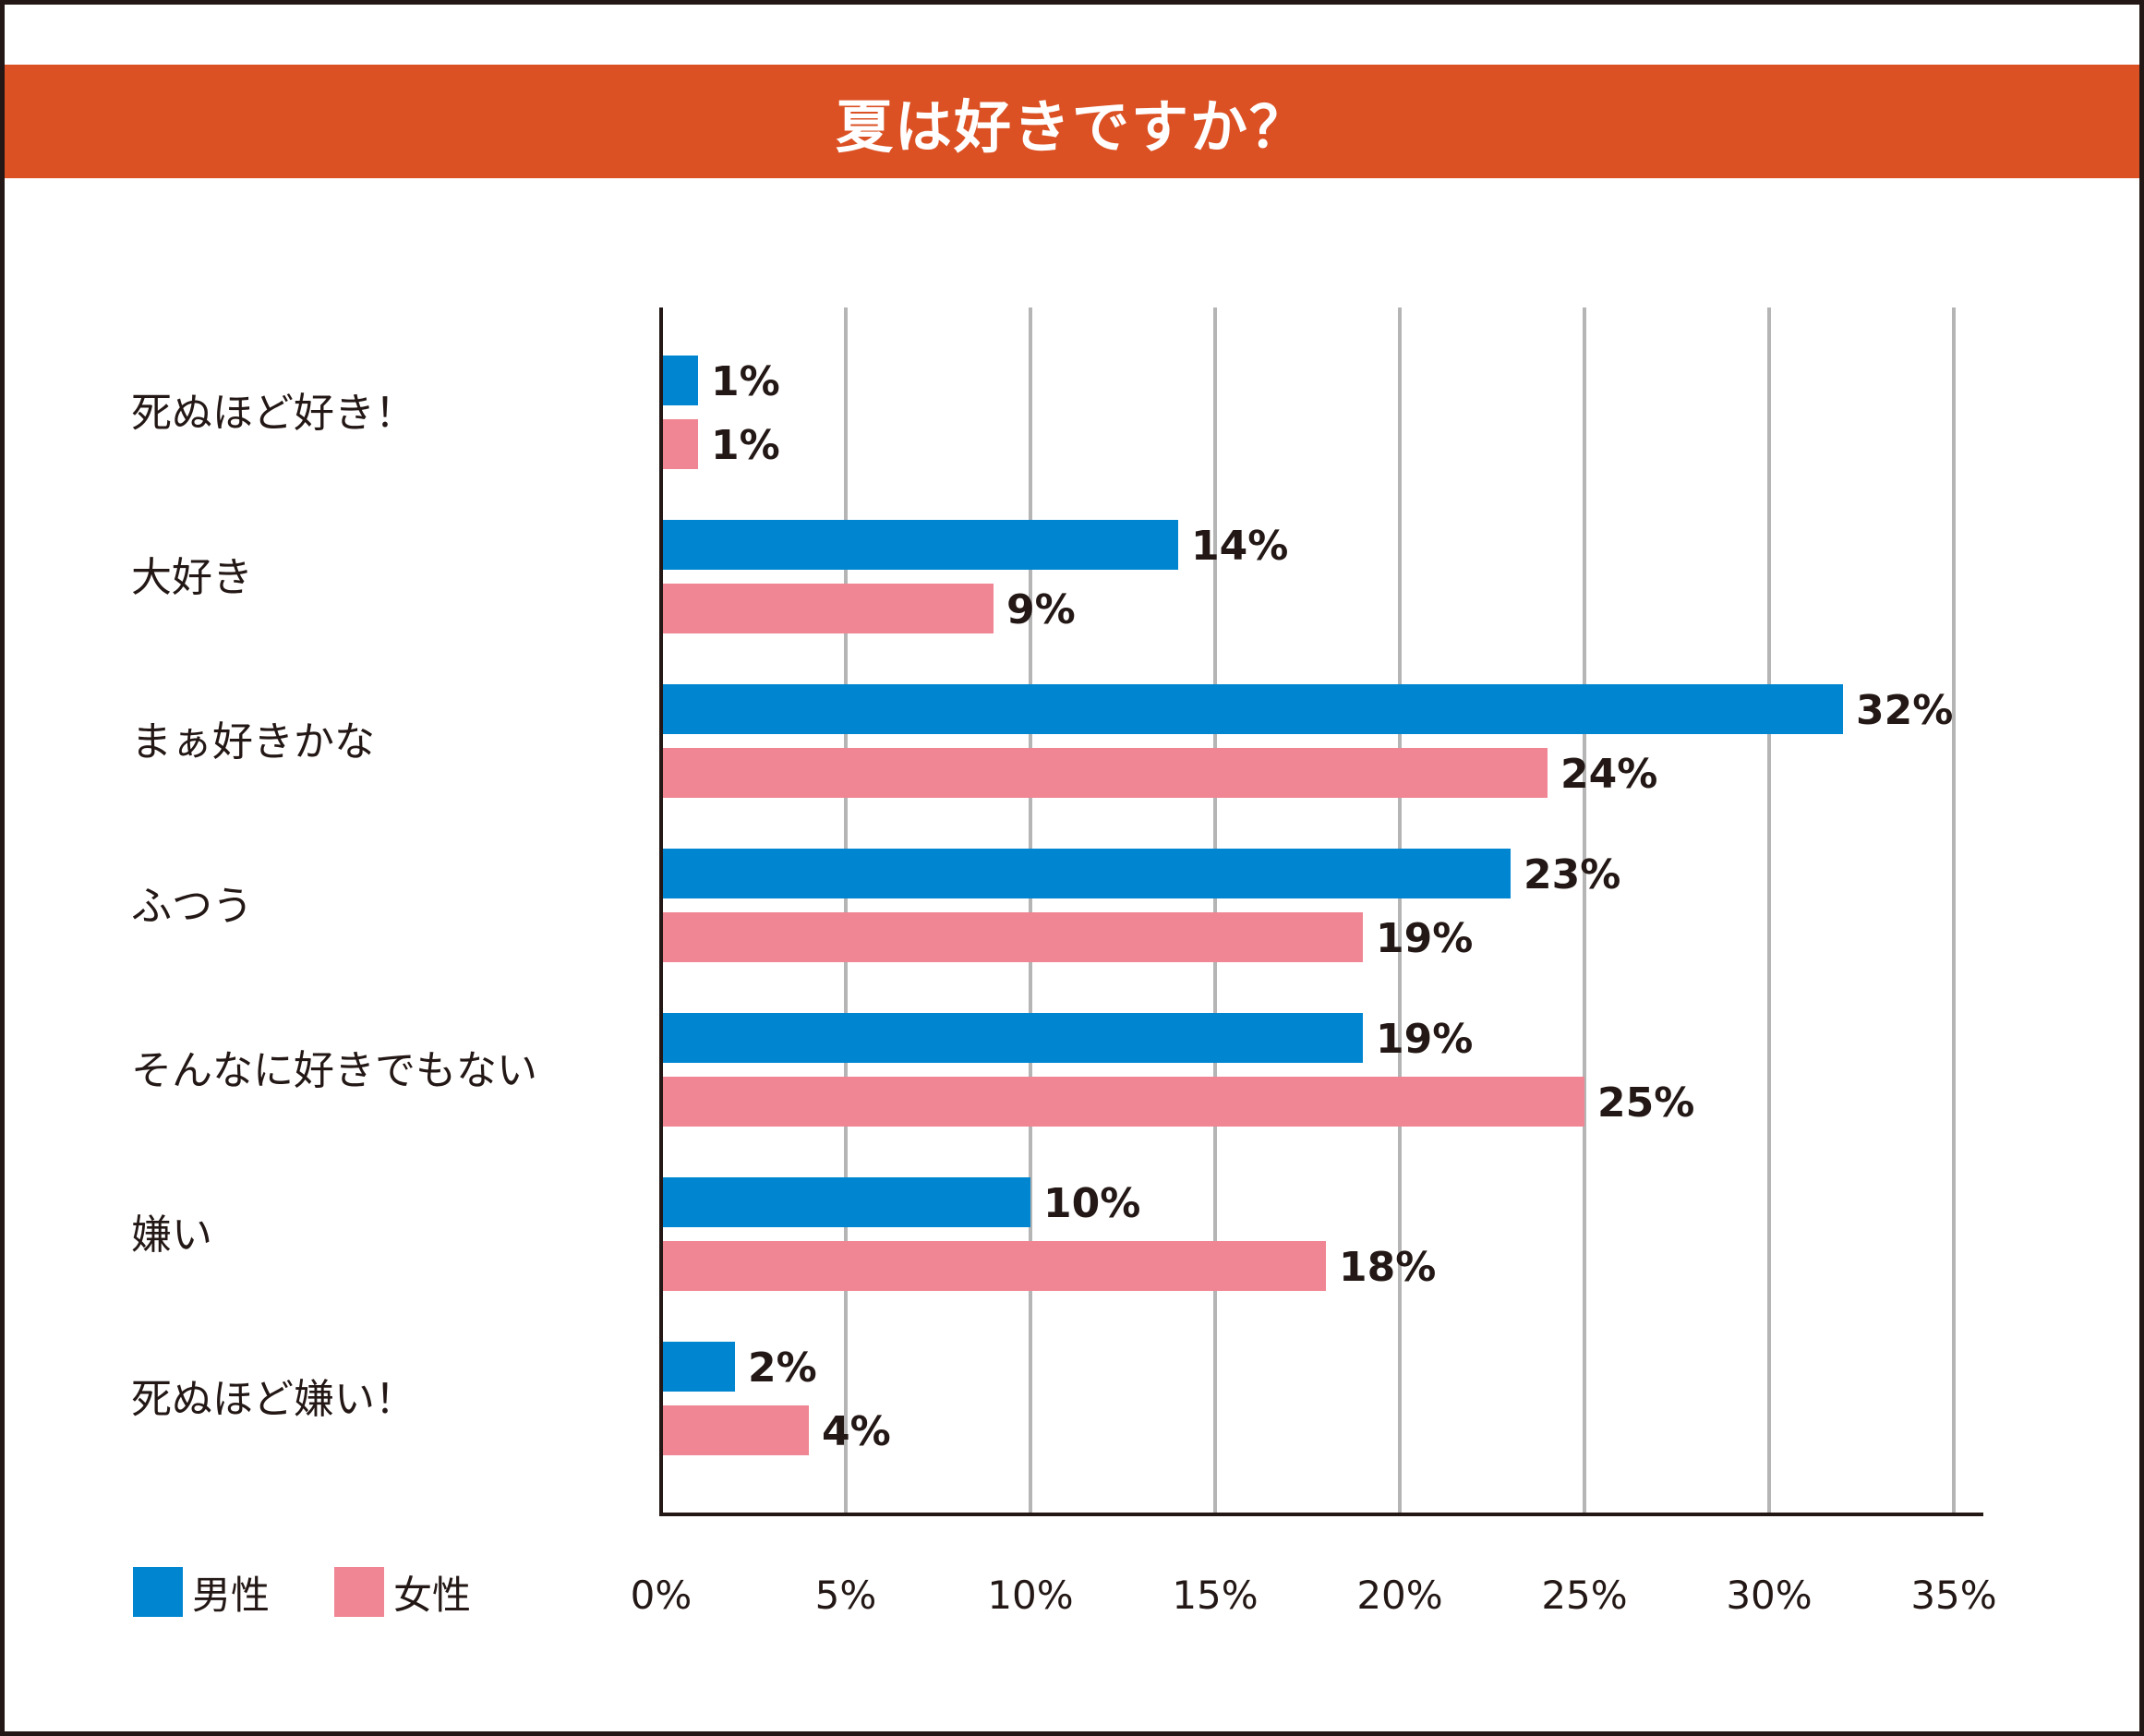  I want to click on value-label-male-4: 19%, so click(1424, 1039).